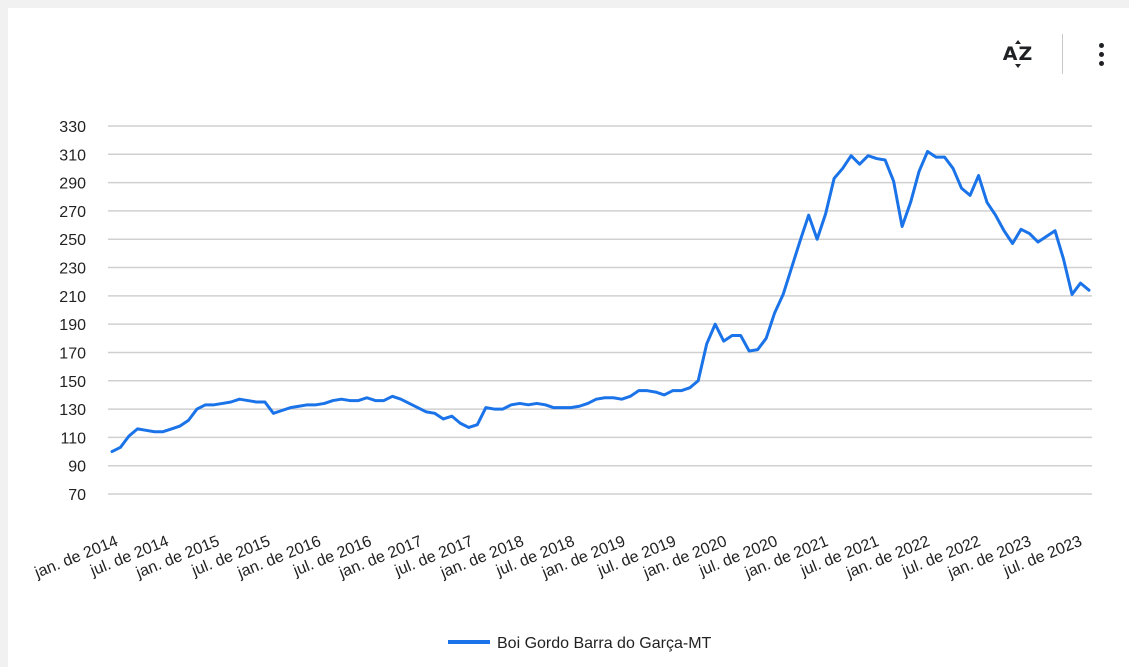 This screenshot has height=667, width=1129. Describe the element at coordinates (72, 127) in the screenshot. I see `y-tick-label: 330` at that location.